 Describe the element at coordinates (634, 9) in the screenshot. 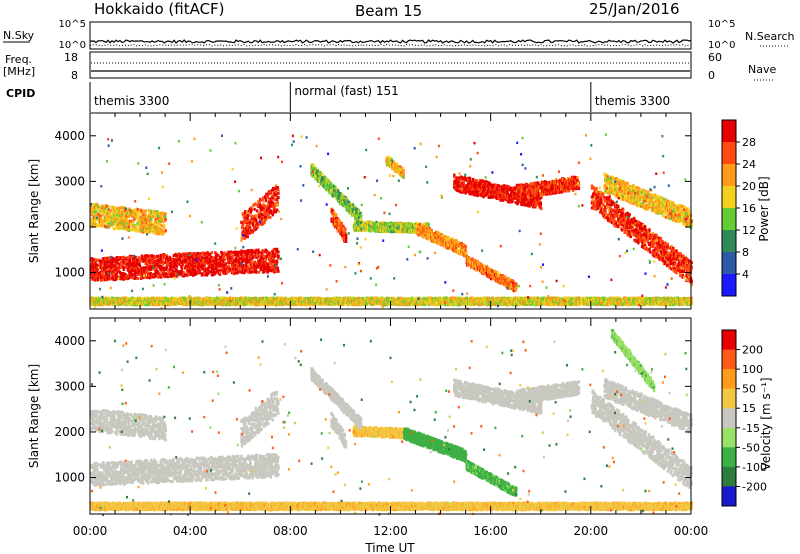

I see `date-title: 25/Jan/2016` at that location.